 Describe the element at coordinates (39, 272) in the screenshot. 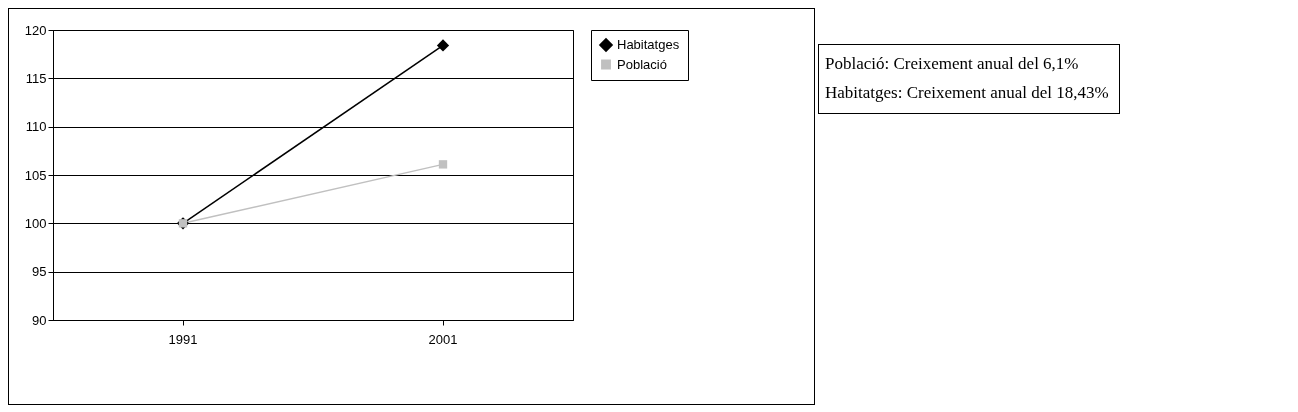

I see `y-tick-label: 95` at that location.